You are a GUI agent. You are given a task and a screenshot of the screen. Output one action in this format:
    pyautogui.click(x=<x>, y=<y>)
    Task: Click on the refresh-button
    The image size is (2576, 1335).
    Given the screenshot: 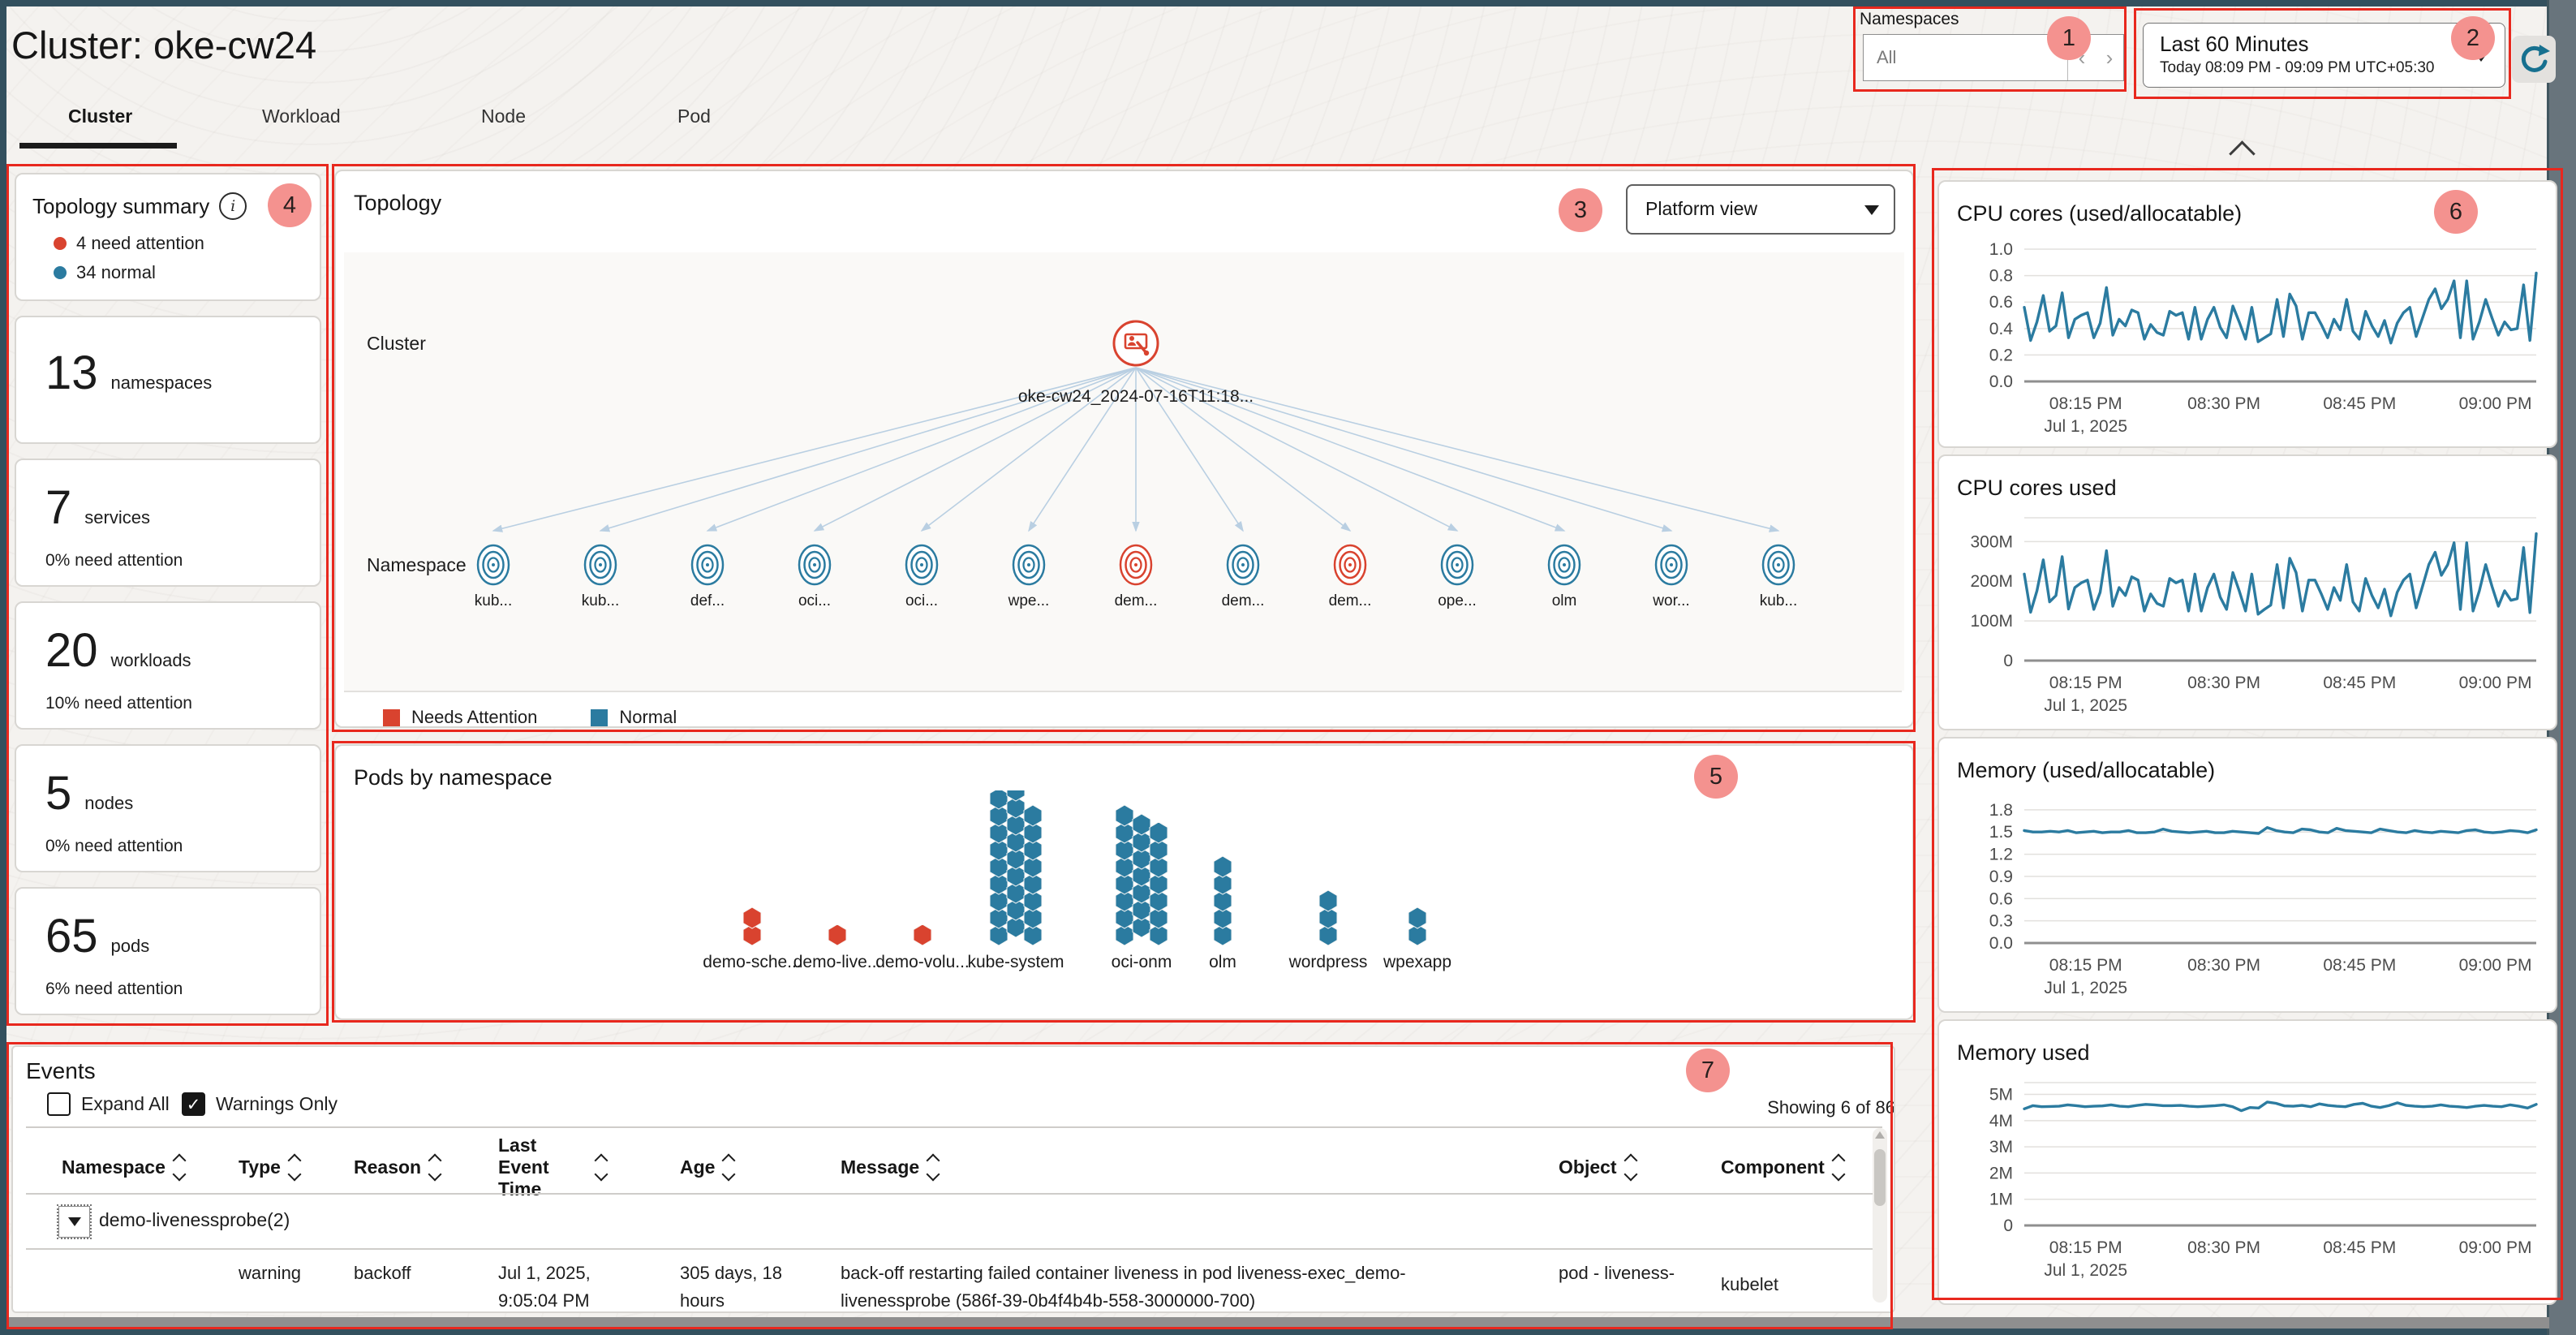 What is the action you would take?
    pyautogui.click(x=2534, y=59)
    